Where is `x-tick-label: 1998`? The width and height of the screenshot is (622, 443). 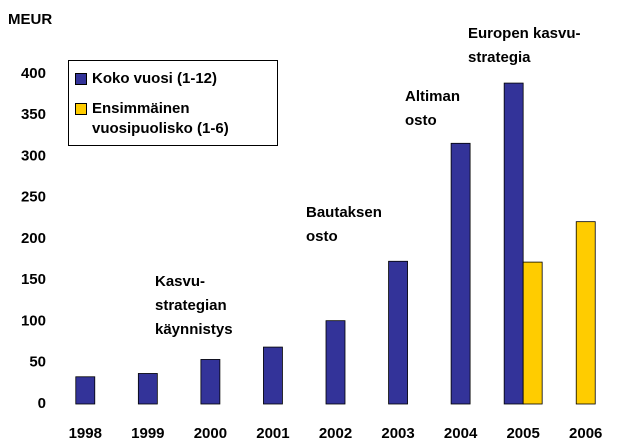
x-tick-label: 1998 is located at coordinates (85, 433).